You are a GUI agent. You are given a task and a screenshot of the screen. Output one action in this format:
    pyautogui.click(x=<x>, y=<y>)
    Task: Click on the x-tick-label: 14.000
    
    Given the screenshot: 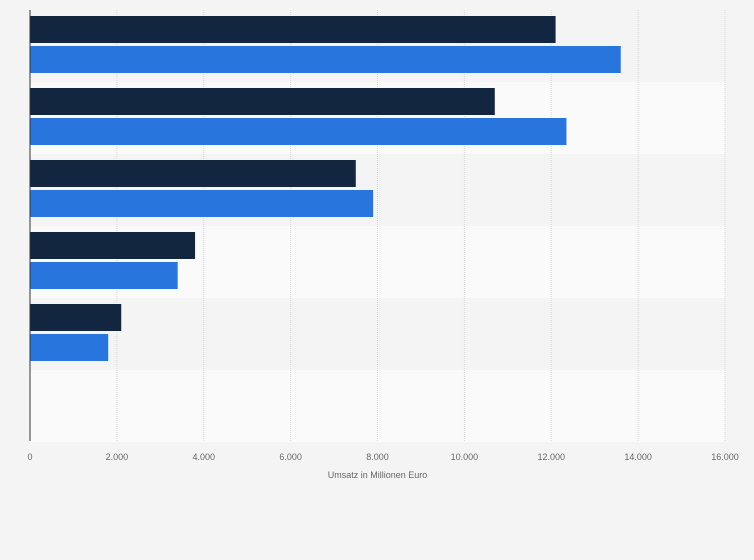 What is the action you would take?
    pyautogui.click(x=638, y=457)
    